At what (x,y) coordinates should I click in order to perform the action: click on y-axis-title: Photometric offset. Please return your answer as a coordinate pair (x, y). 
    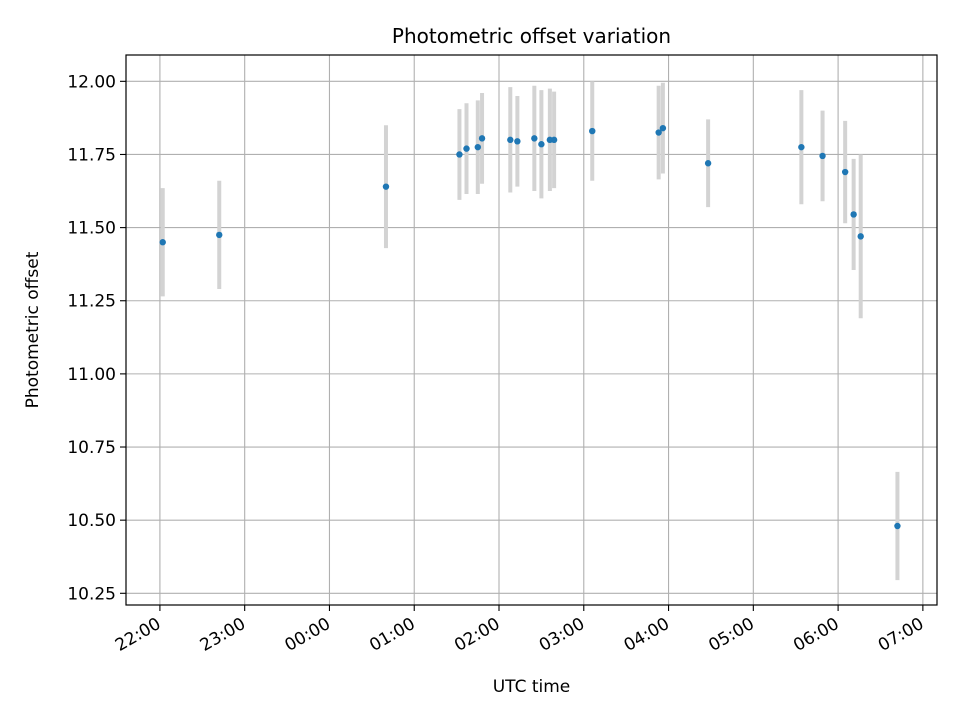
    Looking at the image, I should click on (33, 329).